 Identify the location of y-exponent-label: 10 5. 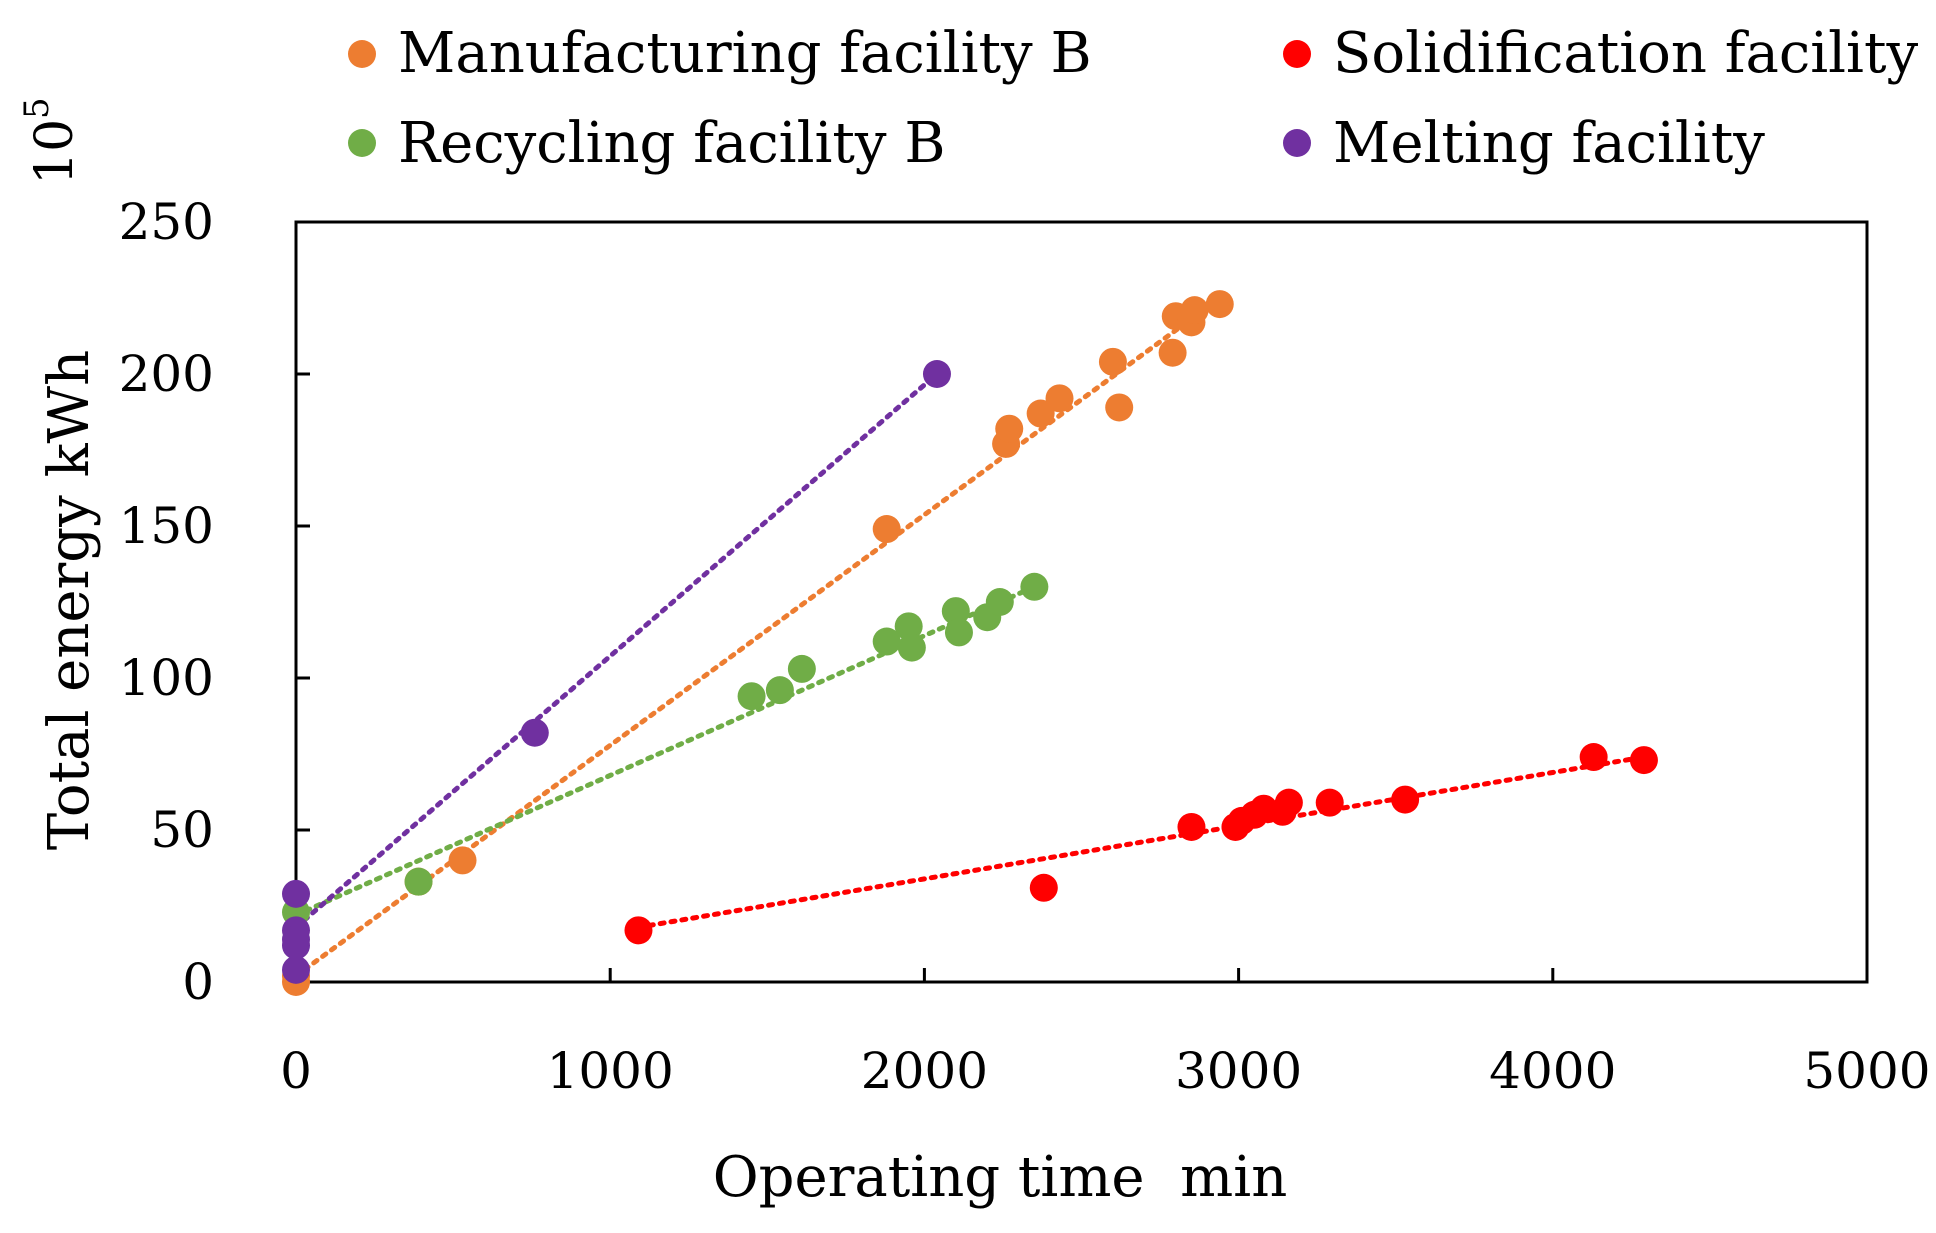
(51, 141).